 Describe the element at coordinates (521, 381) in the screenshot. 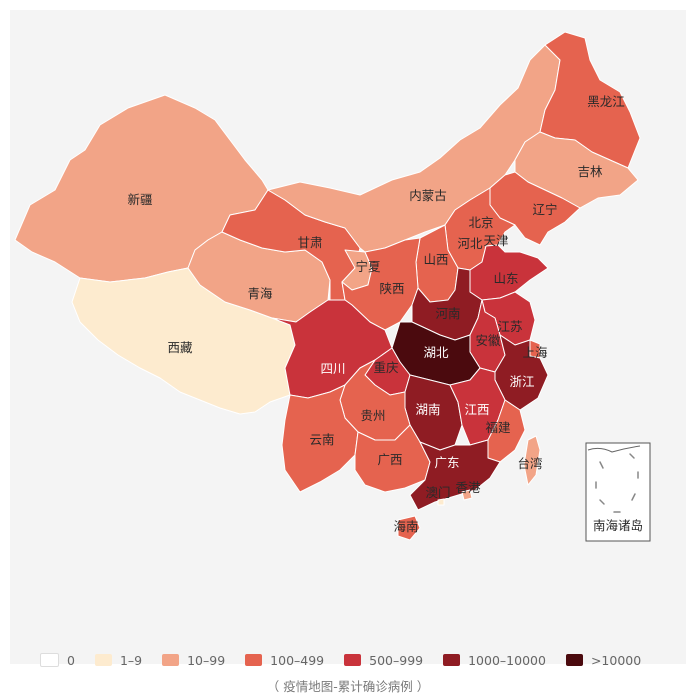

I see `label-zhejiang: 浙江` at that location.